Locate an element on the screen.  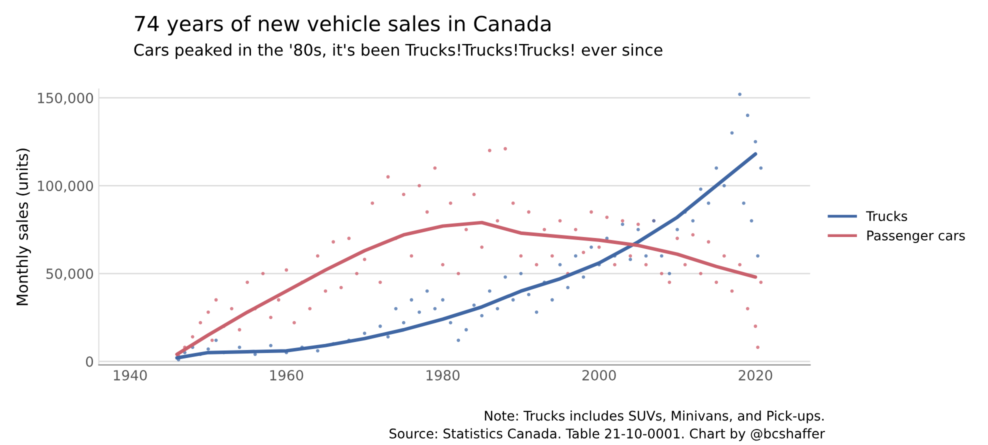
x-tick-label: 2020 is located at coordinates (755, 375).